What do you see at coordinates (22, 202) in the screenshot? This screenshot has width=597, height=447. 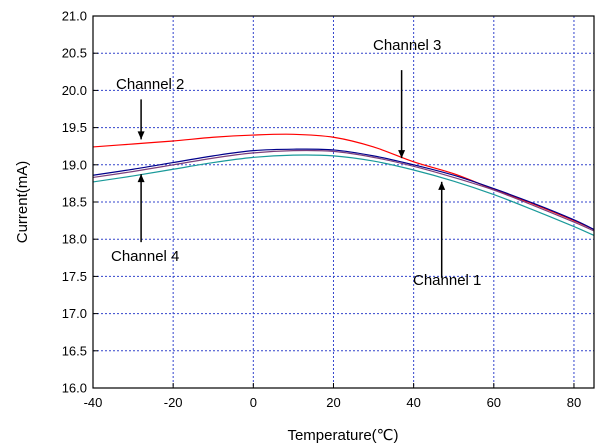 I see `y-axis-label: Current(mA)` at bounding box center [22, 202].